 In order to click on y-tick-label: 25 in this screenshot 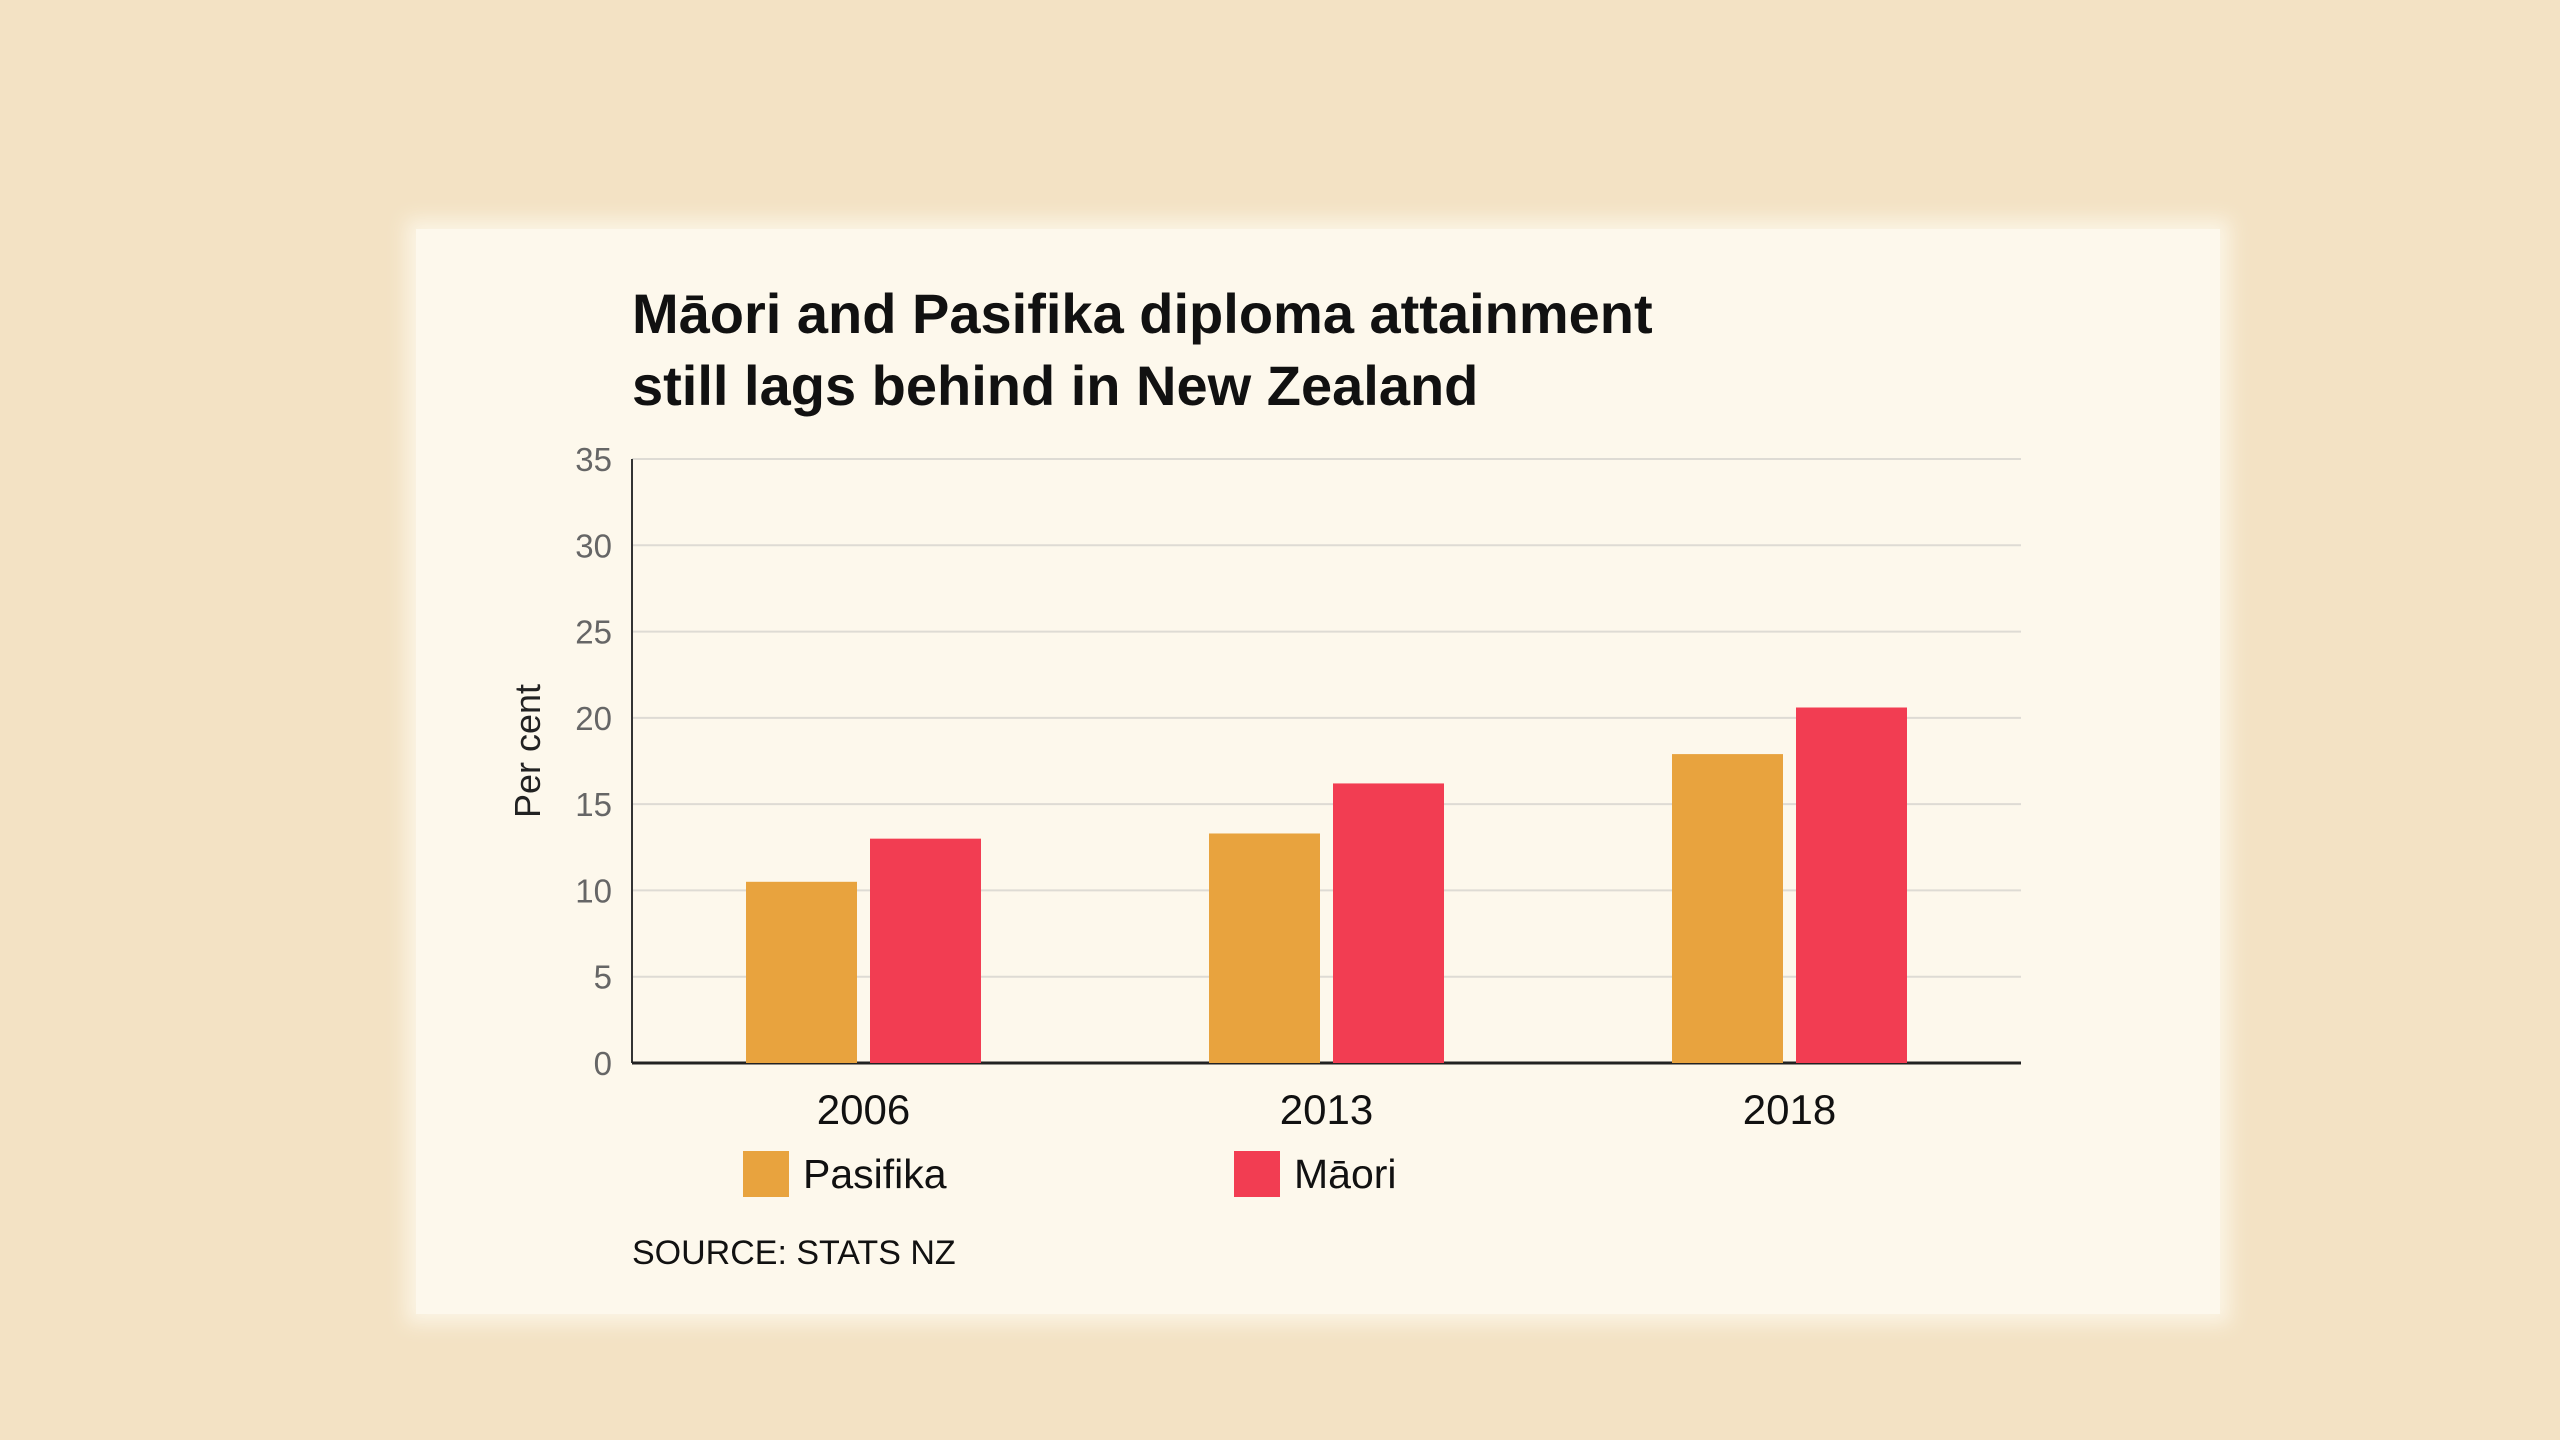, I will do `click(593, 632)`.